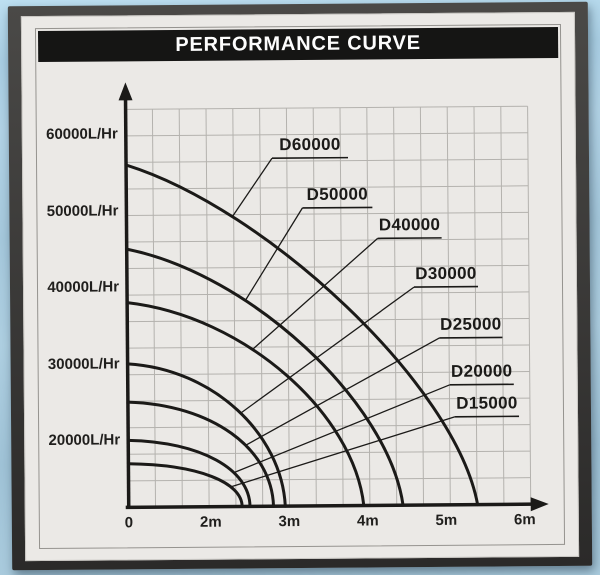 The height and width of the screenshot is (575, 600). I want to click on curve-label-d15000: D15000, so click(487, 403).